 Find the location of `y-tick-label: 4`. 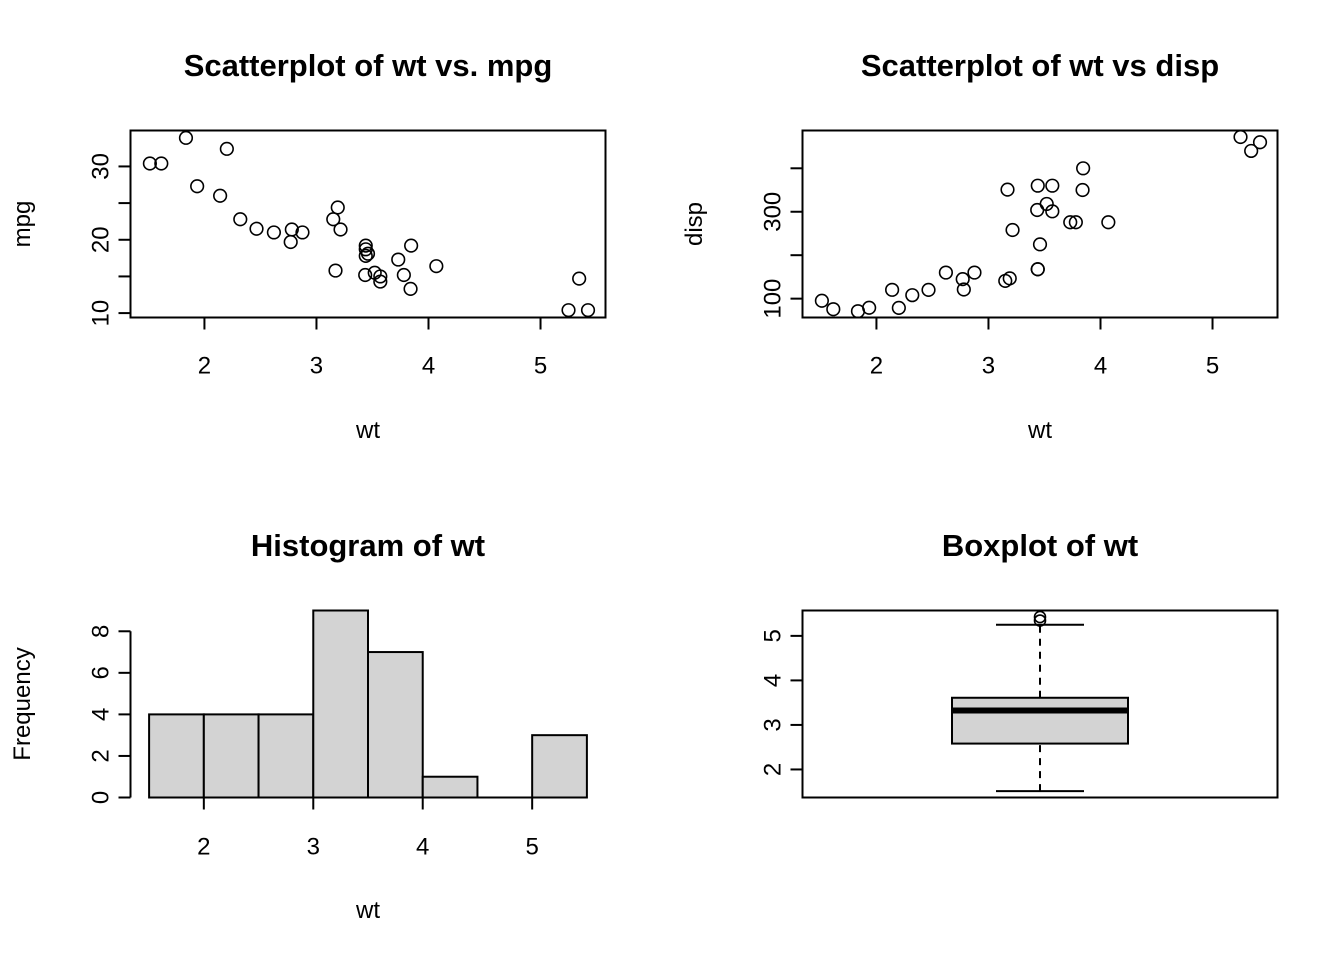

y-tick-label: 4 is located at coordinates (101, 714).